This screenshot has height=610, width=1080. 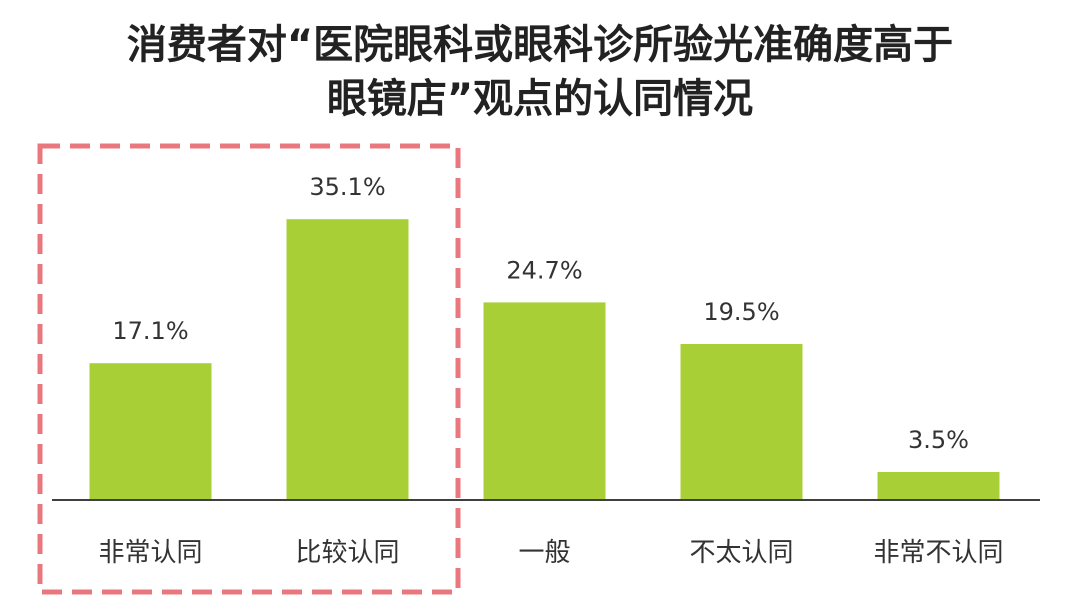 I want to click on category-label-5: 非常不认同, so click(x=938, y=553).